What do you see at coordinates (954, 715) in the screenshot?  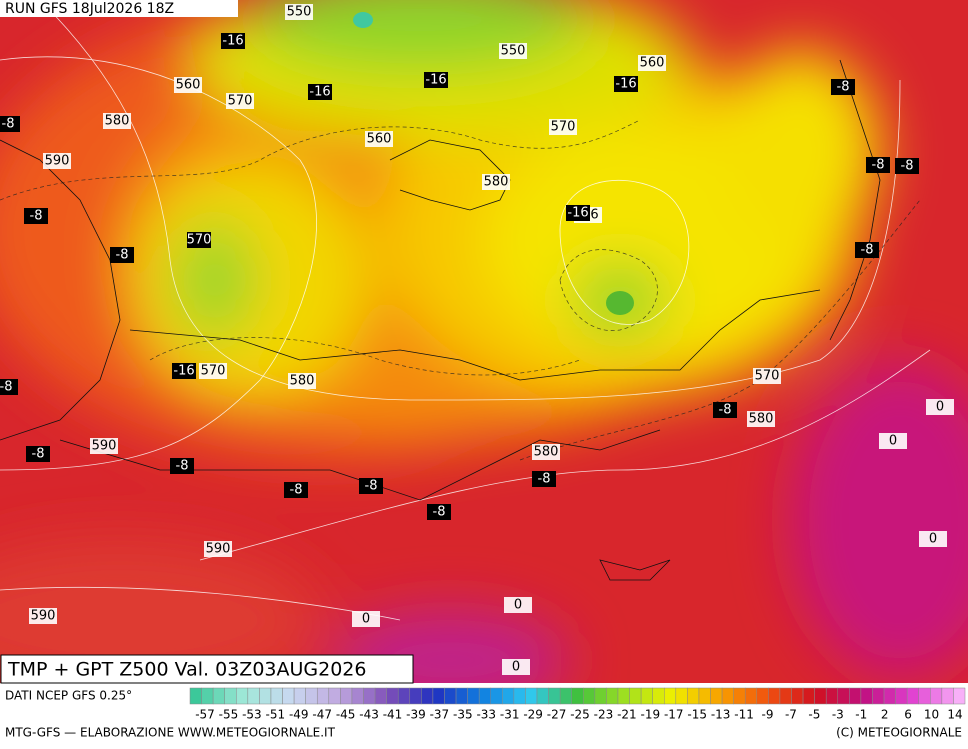 I see `scale-label: 14` at bounding box center [954, 715].